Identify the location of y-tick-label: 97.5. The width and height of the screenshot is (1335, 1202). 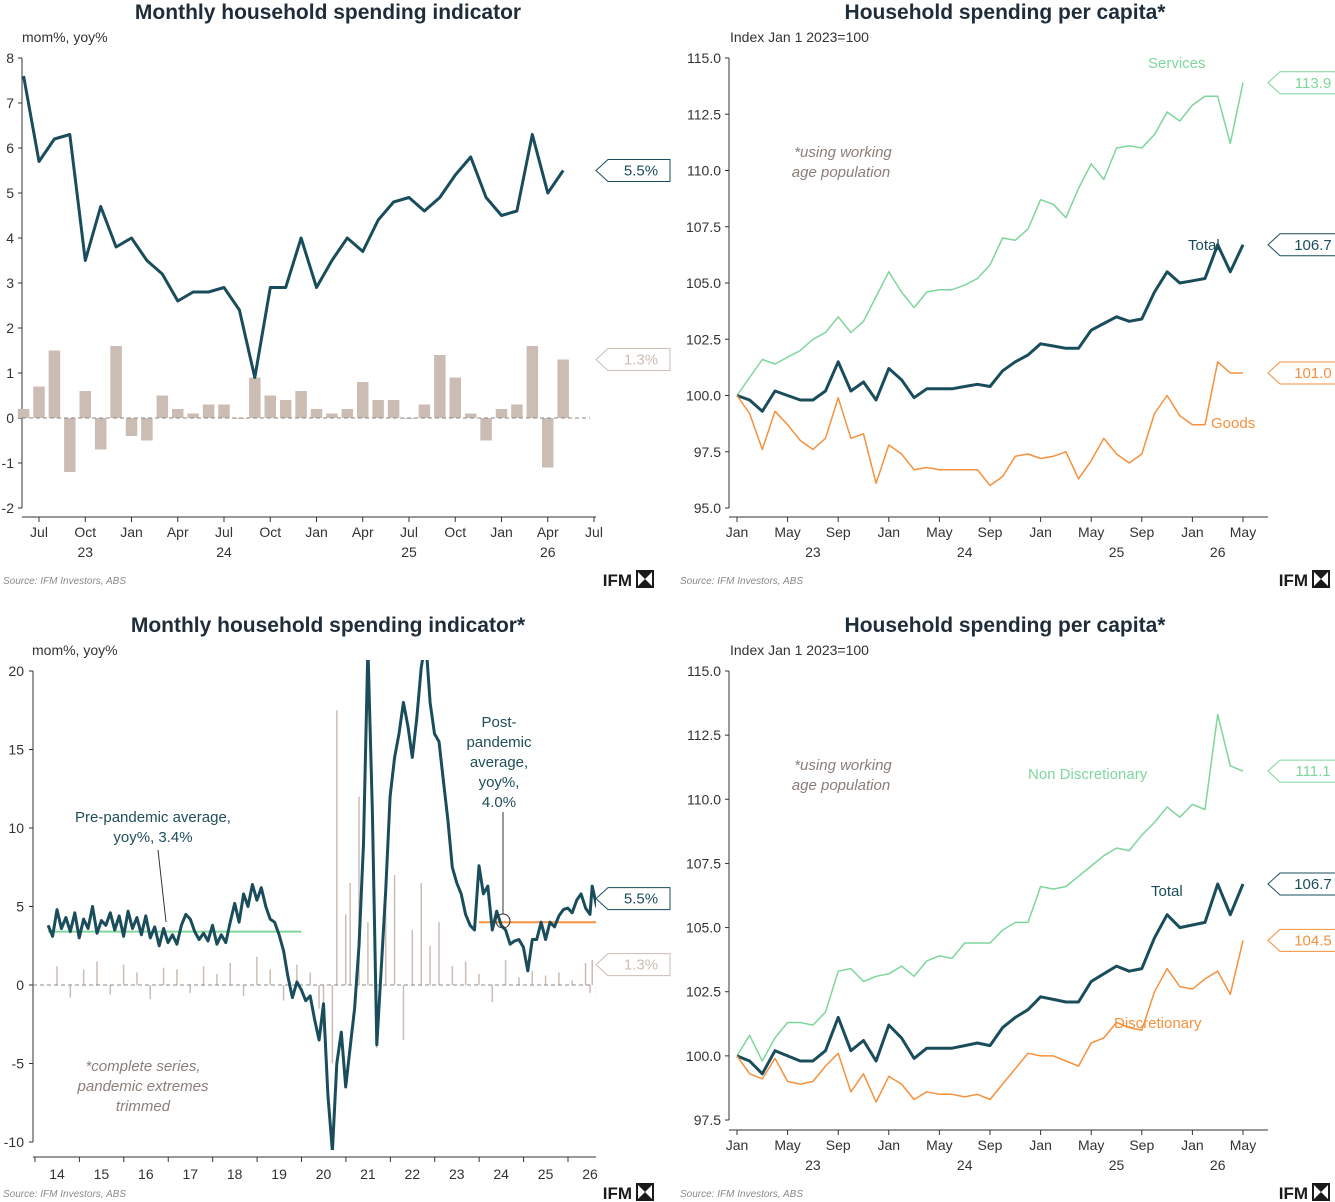
(707, 452).